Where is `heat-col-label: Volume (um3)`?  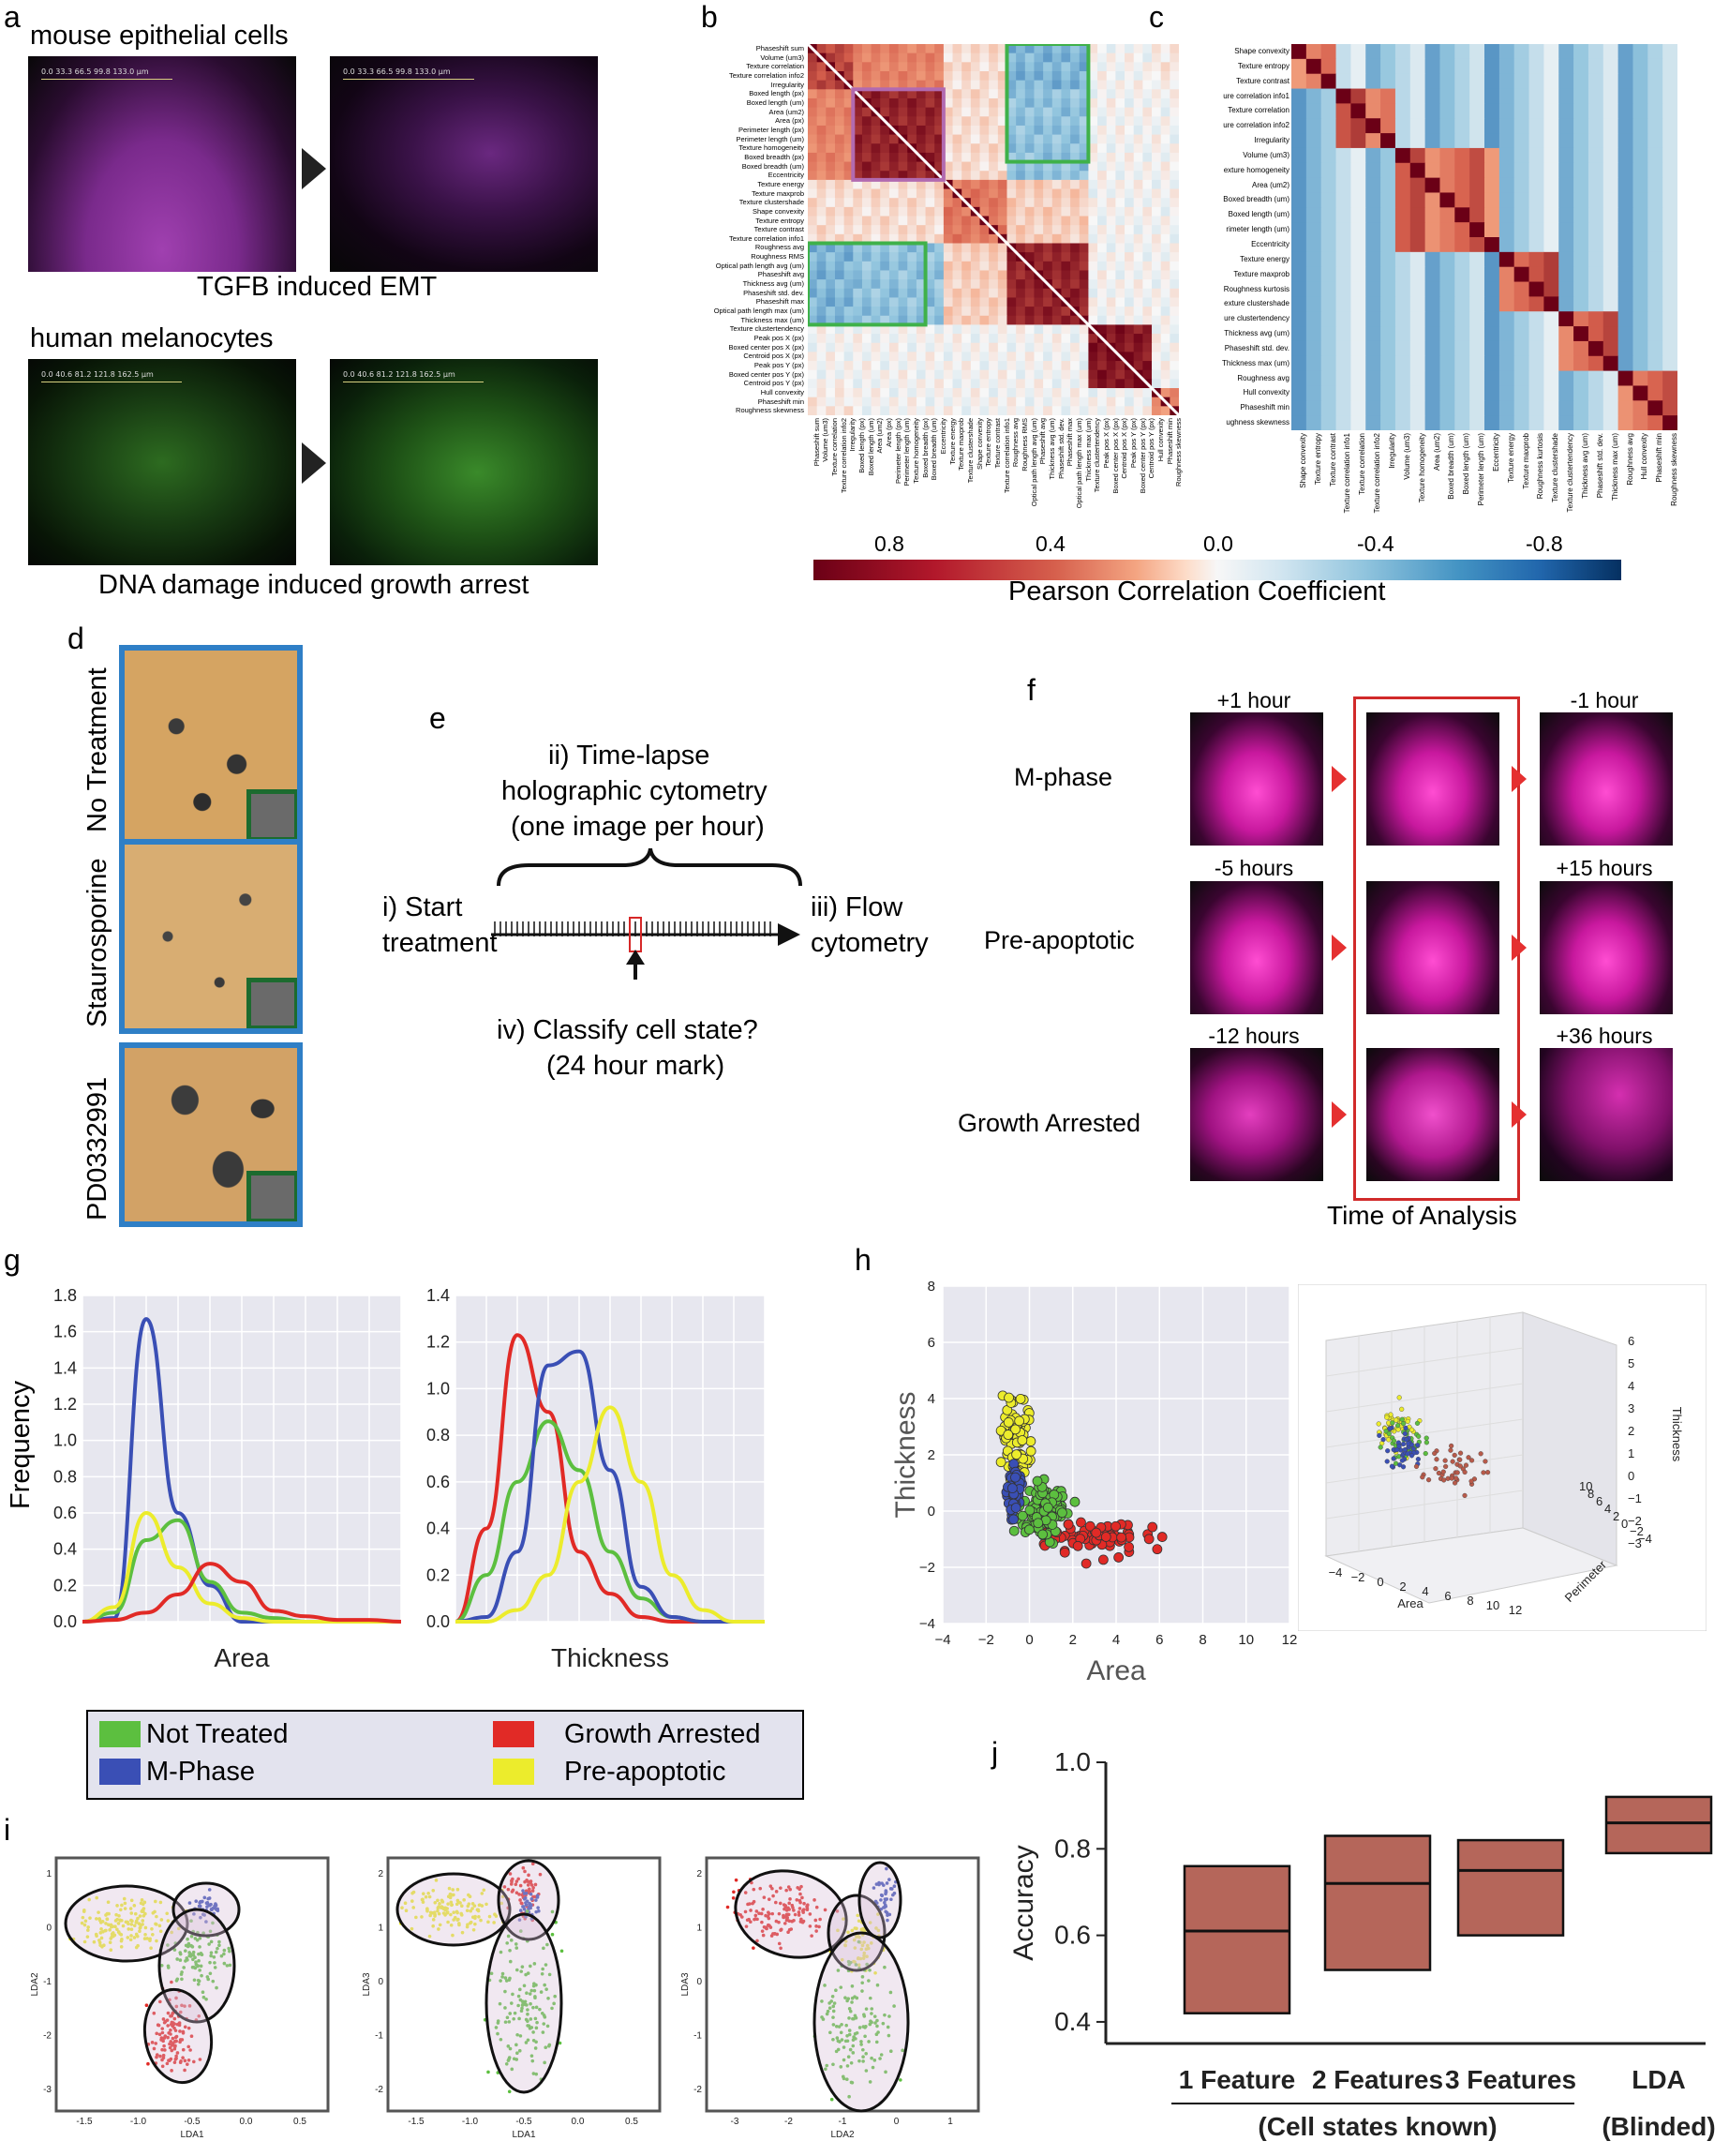
heat-col-label: Volume (um3) is located at coordinates (1406, 456).